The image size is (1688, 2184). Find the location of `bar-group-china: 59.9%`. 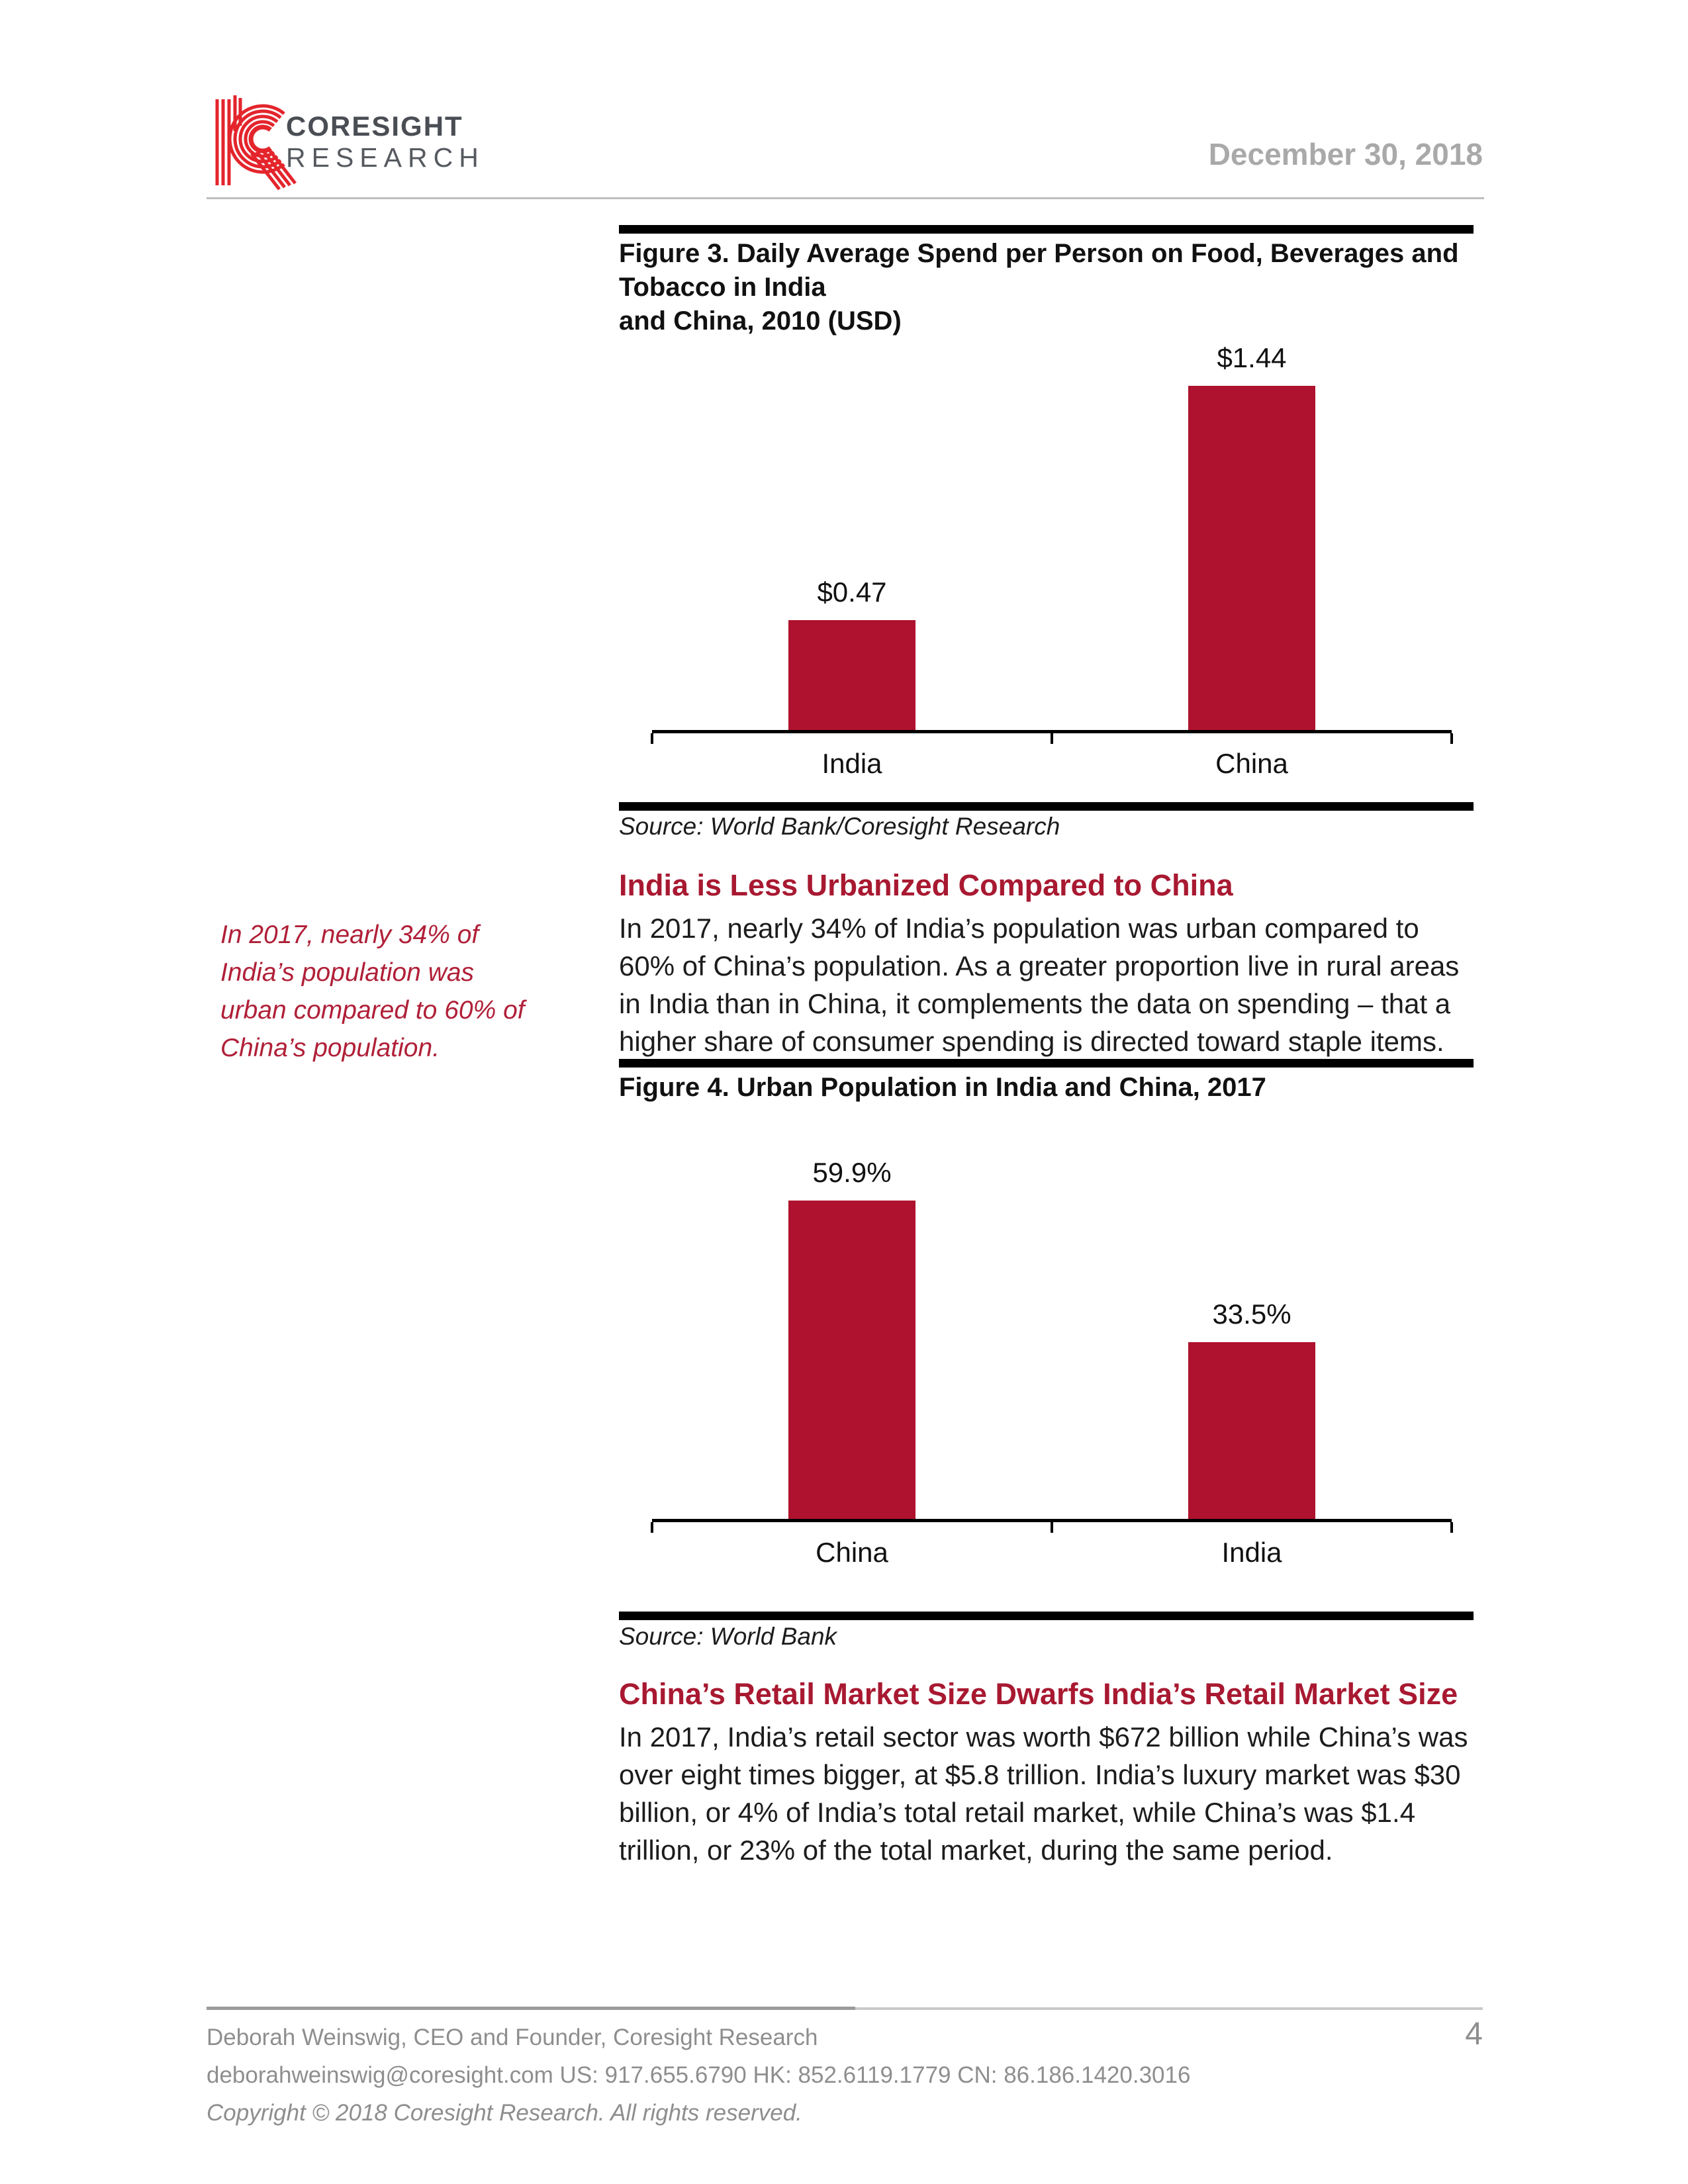

bar-group-china: 59.9% is located at coordinates (851, 1339).